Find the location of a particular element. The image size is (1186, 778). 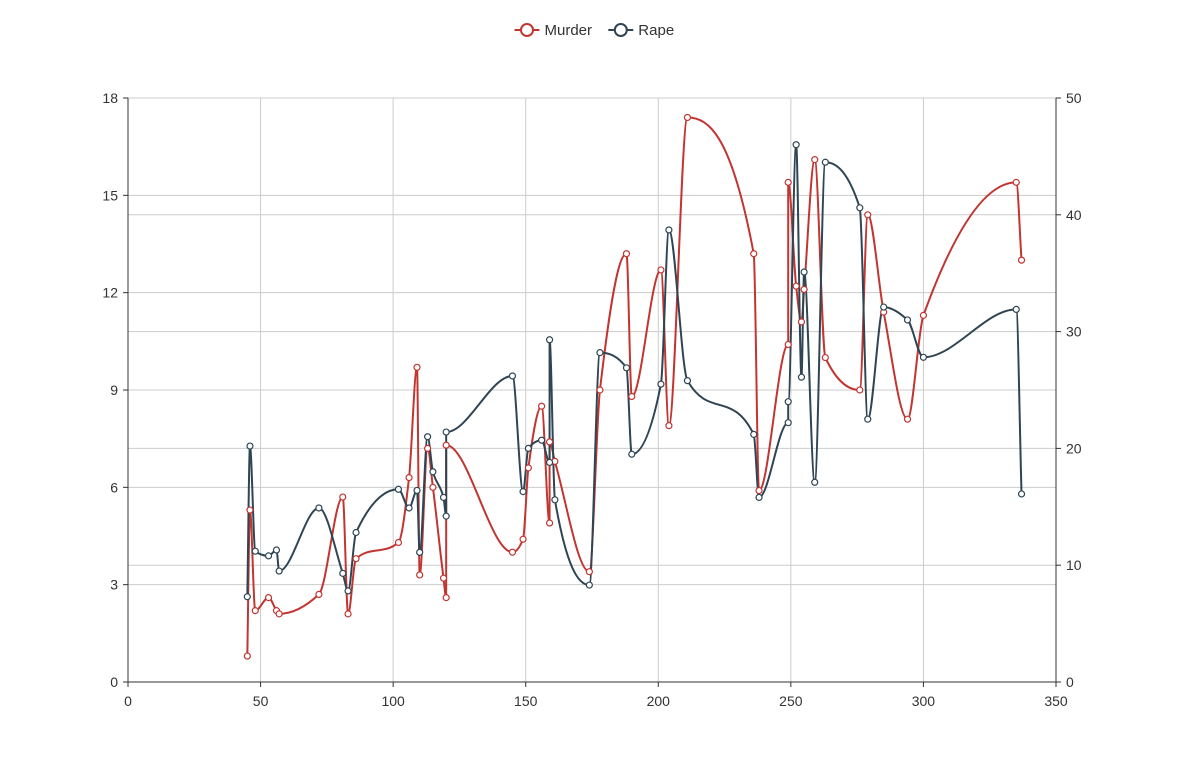

legend-item-rape: Rape is located at coordinates (641, 30).